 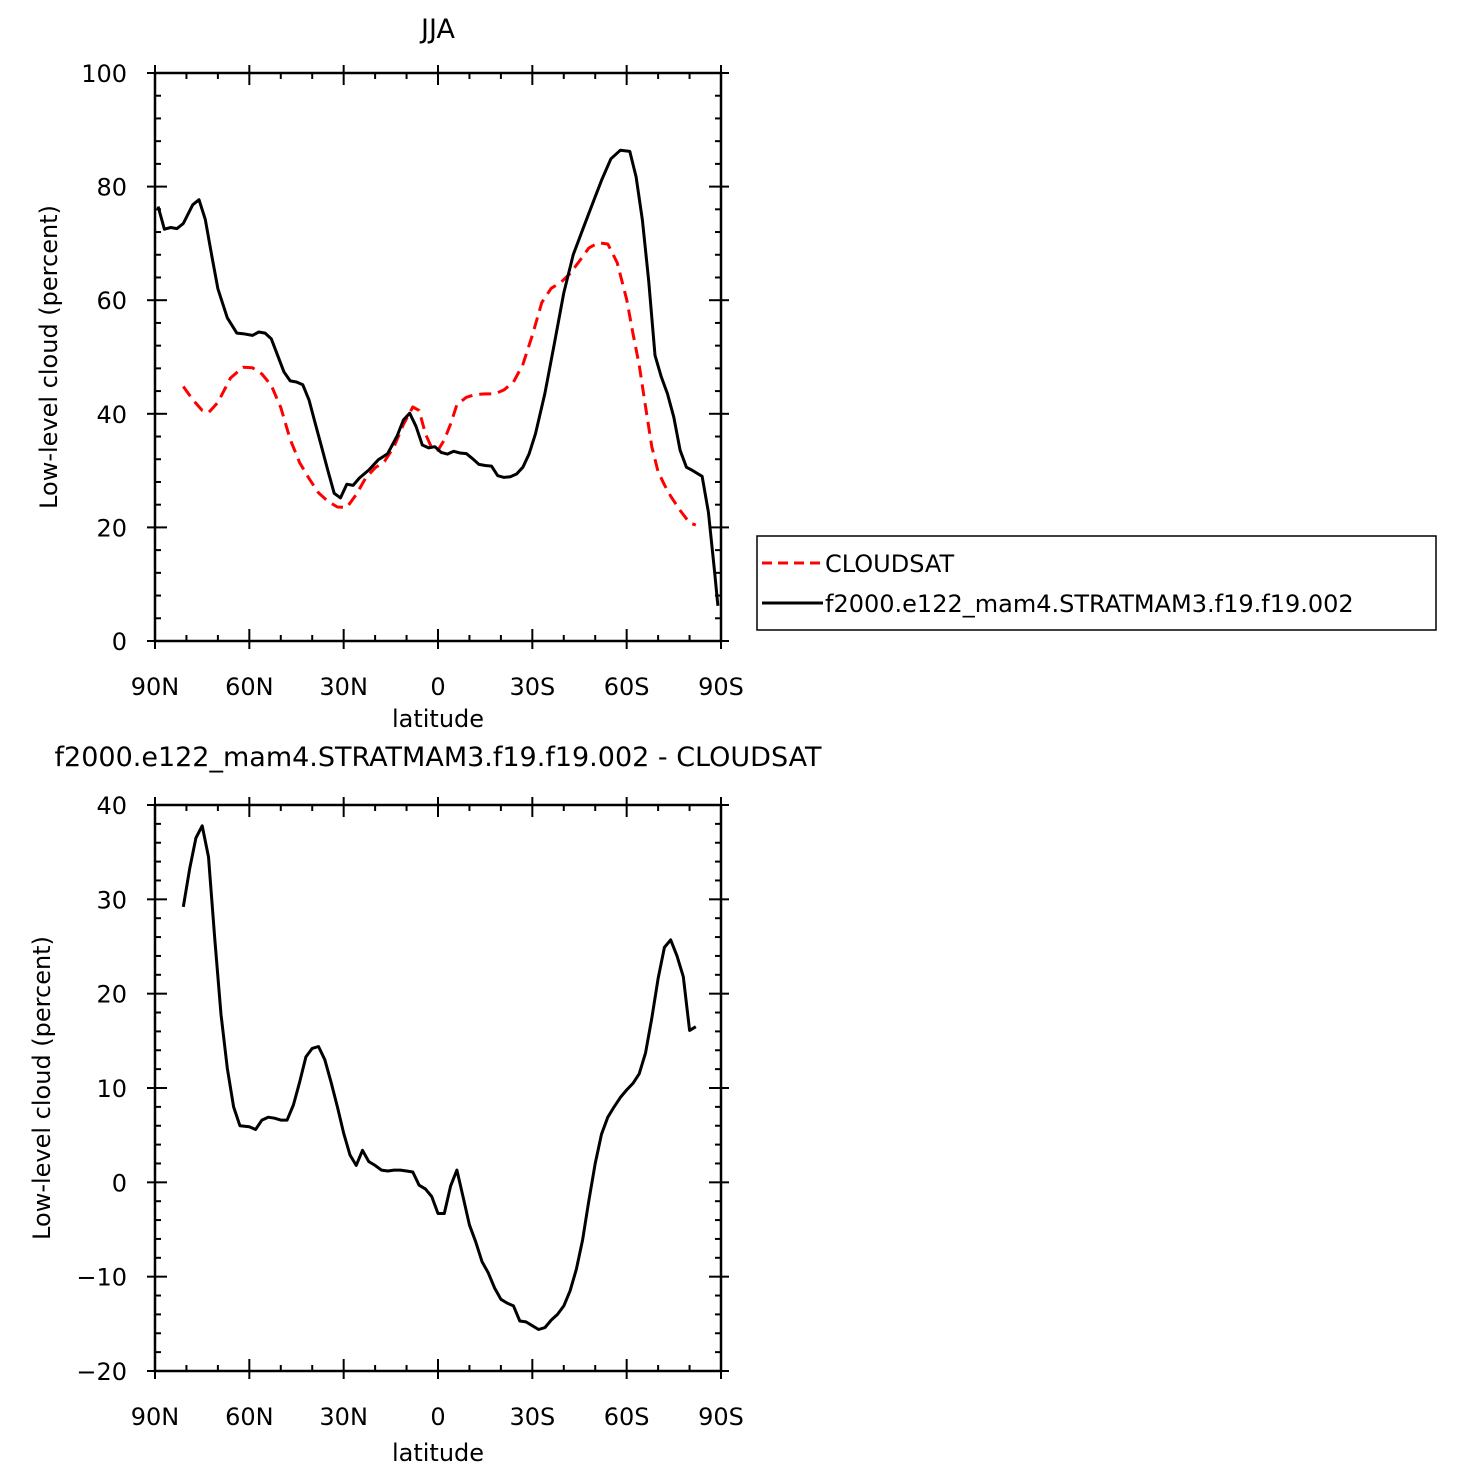 I want to click on bottom-chart-series-line-difference, so click(x=439, y=1077).